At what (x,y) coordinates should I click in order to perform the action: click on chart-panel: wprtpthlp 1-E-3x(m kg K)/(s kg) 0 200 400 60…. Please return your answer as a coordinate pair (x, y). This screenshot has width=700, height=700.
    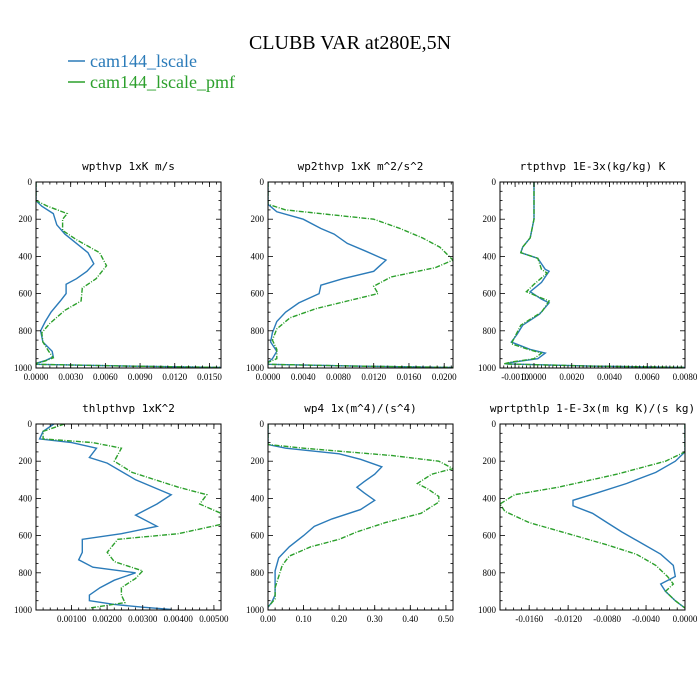
    Looking at the image, I should click on (588, 513).